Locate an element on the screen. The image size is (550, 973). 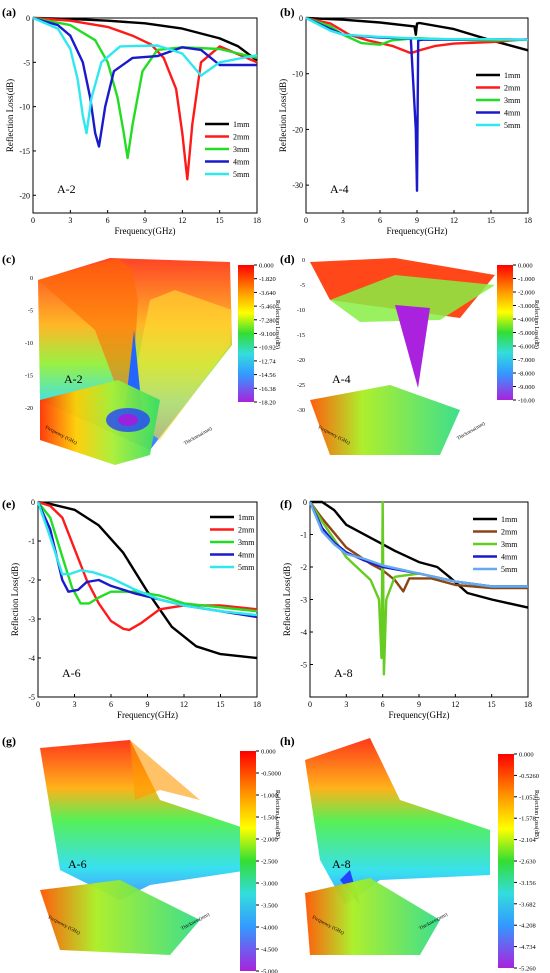
colorbar-tick-label: -4.500 is located at coordinates (269, 950).